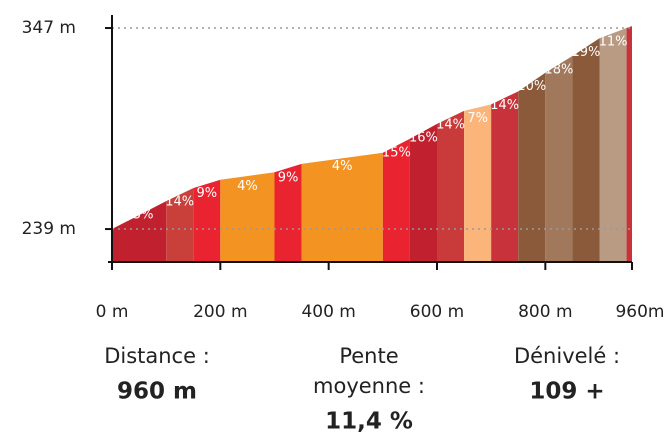 This screenshot has height=435, width=671. Describe the element at coordinates (112, 312) in the screenshot. I see `x-tick-label: 0 m` at that location.